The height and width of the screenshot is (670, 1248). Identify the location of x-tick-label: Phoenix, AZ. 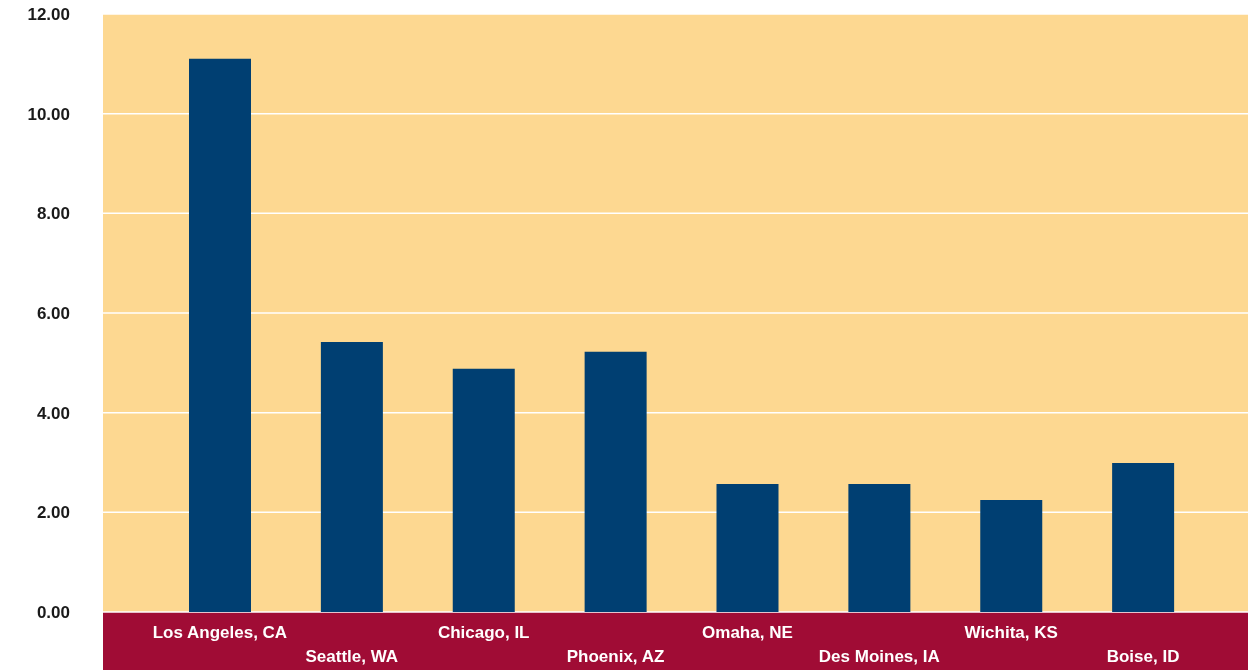
(615, 656).